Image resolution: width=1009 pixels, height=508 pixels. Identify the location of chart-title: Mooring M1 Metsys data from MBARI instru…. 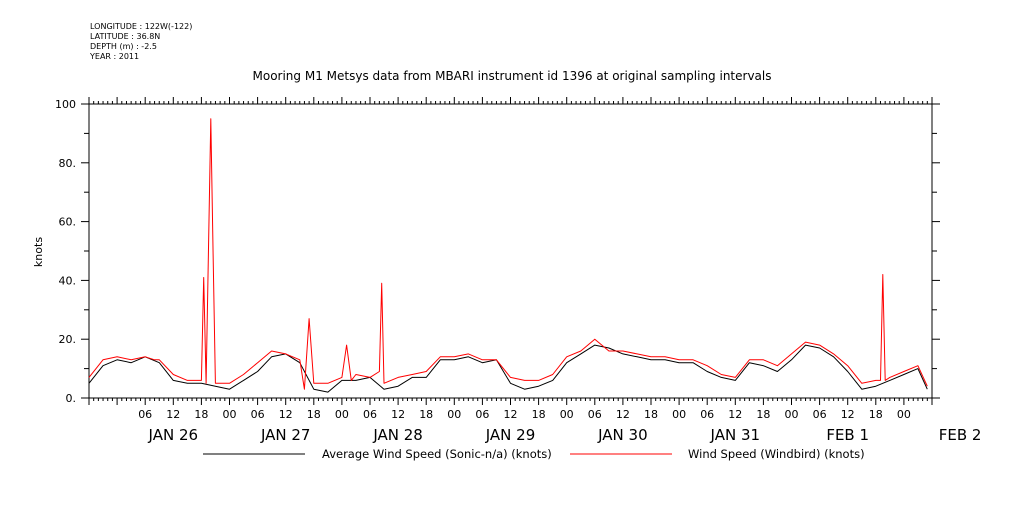
(512, 76).